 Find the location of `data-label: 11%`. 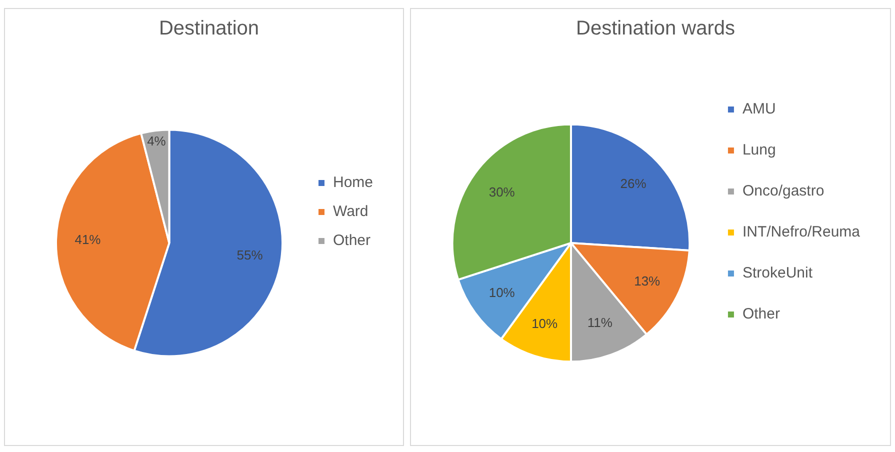

data-label: 11% is located at coordinates (600, 322).